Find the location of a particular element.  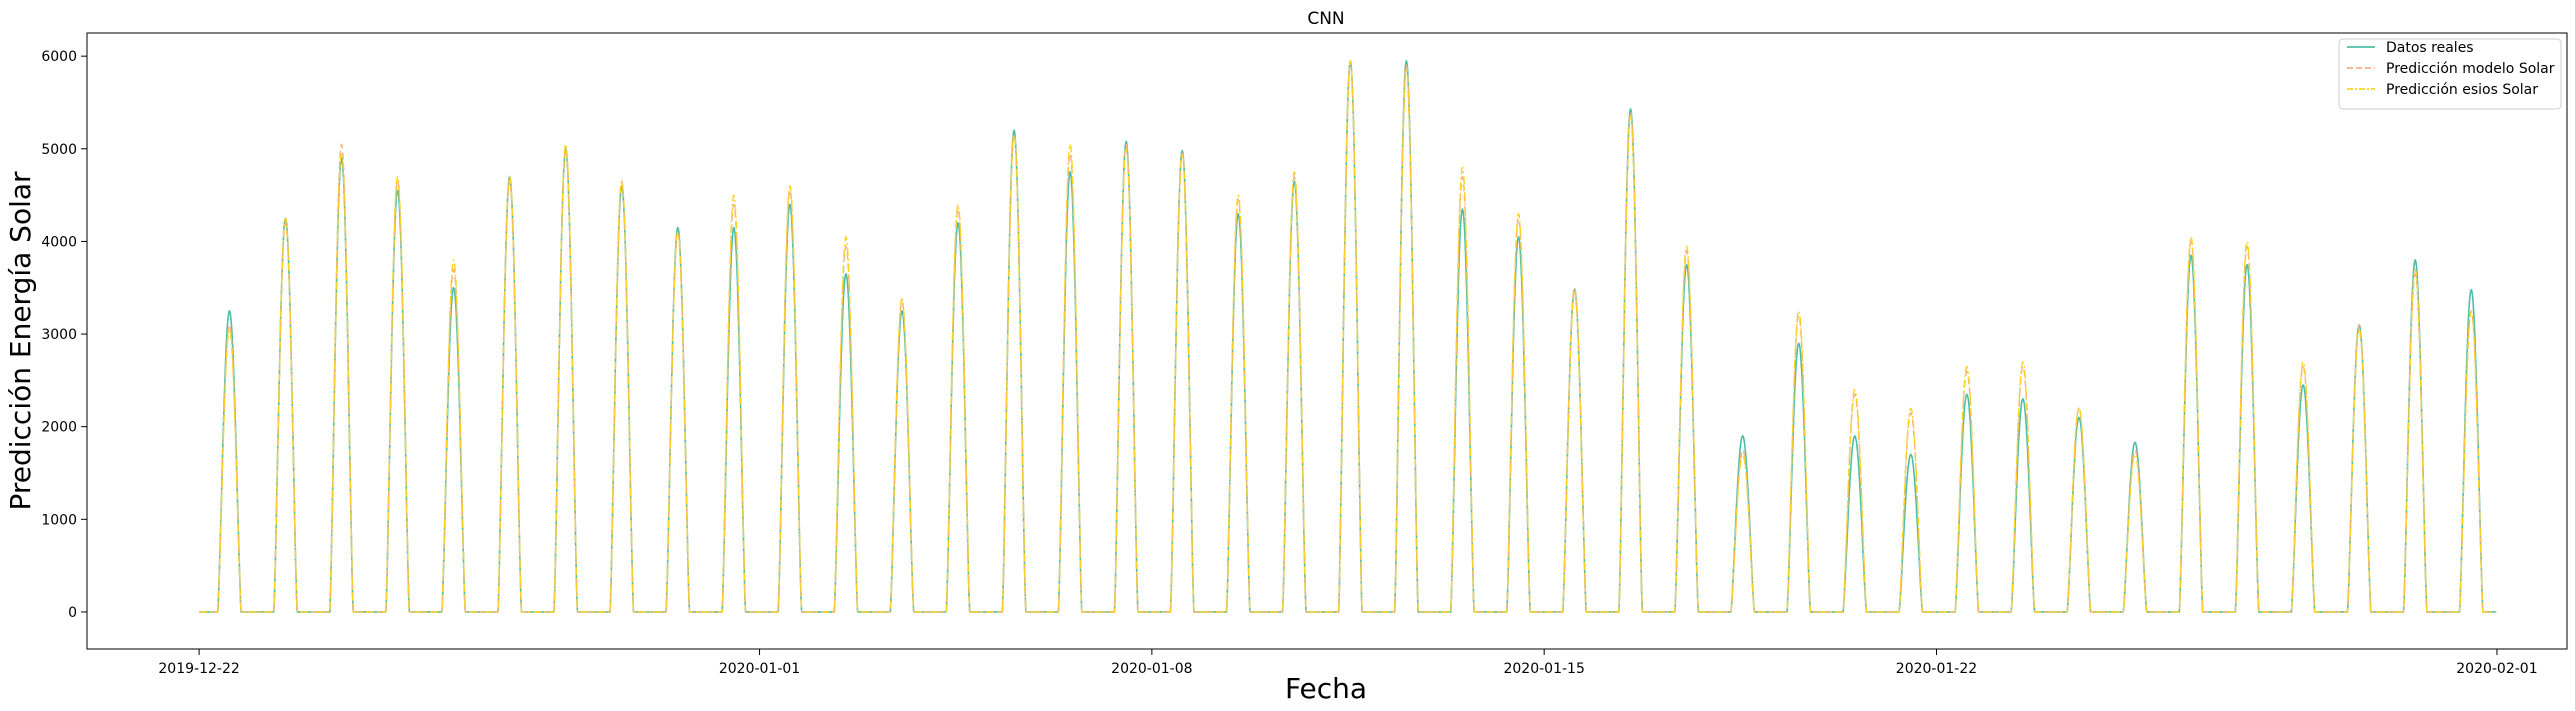

x-tick-label: 2020-01-22 is located at coordinates (1936, 669).